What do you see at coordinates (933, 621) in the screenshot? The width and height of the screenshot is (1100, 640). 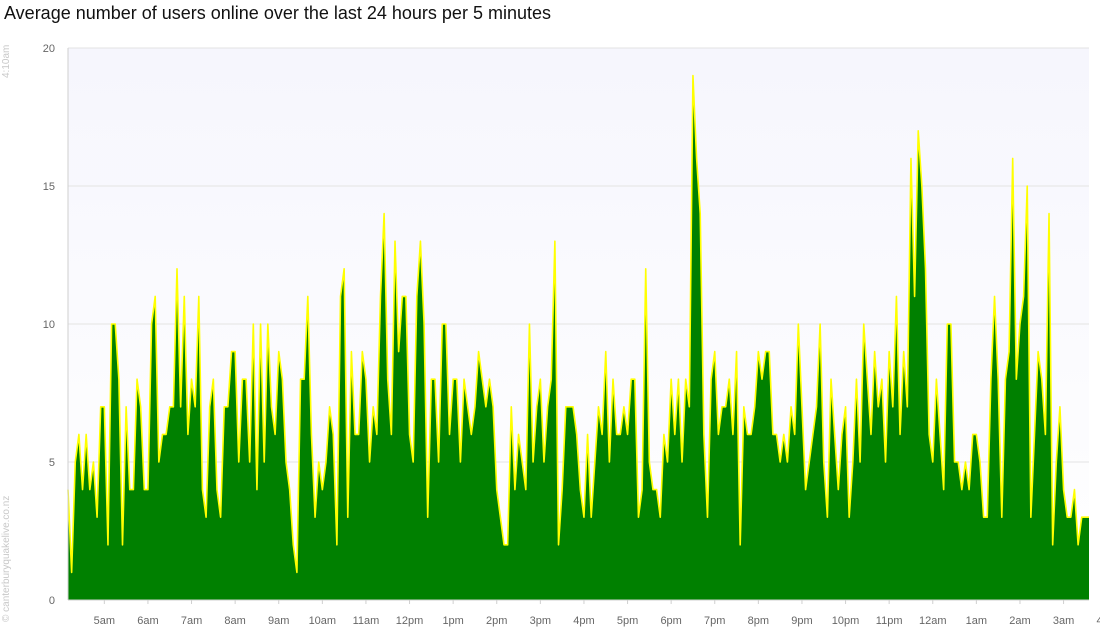 I see `x-tick-label: 12am` at bounding box center [933, 621].